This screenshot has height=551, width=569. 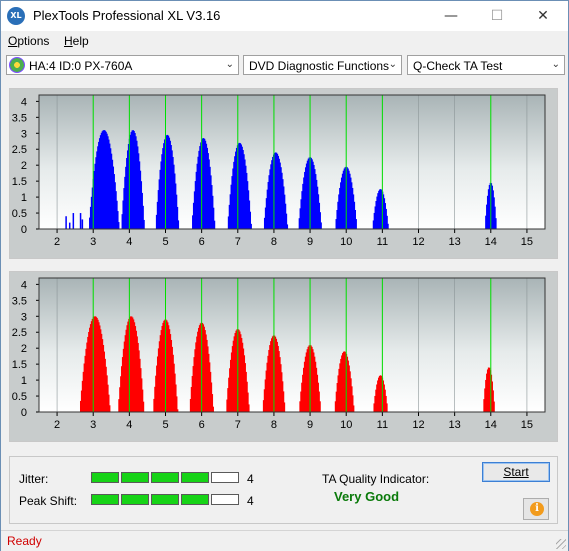 I want to click on test-select: Q-Check TA Test ⌄, so click(x=486, y=65).